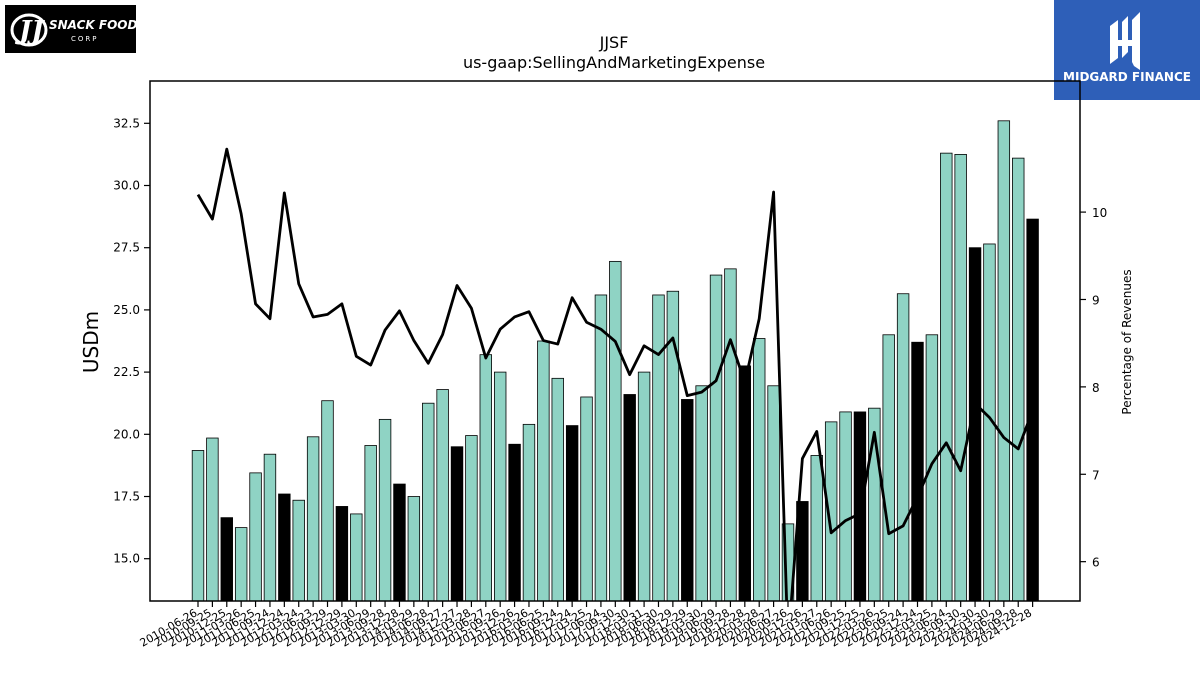 This screenshot has width=1200, height=675. What do you see at coordinates (126, 310) in the screenshot?
I see `y-tick-label: 25.0` at bounding box center [126, 310].